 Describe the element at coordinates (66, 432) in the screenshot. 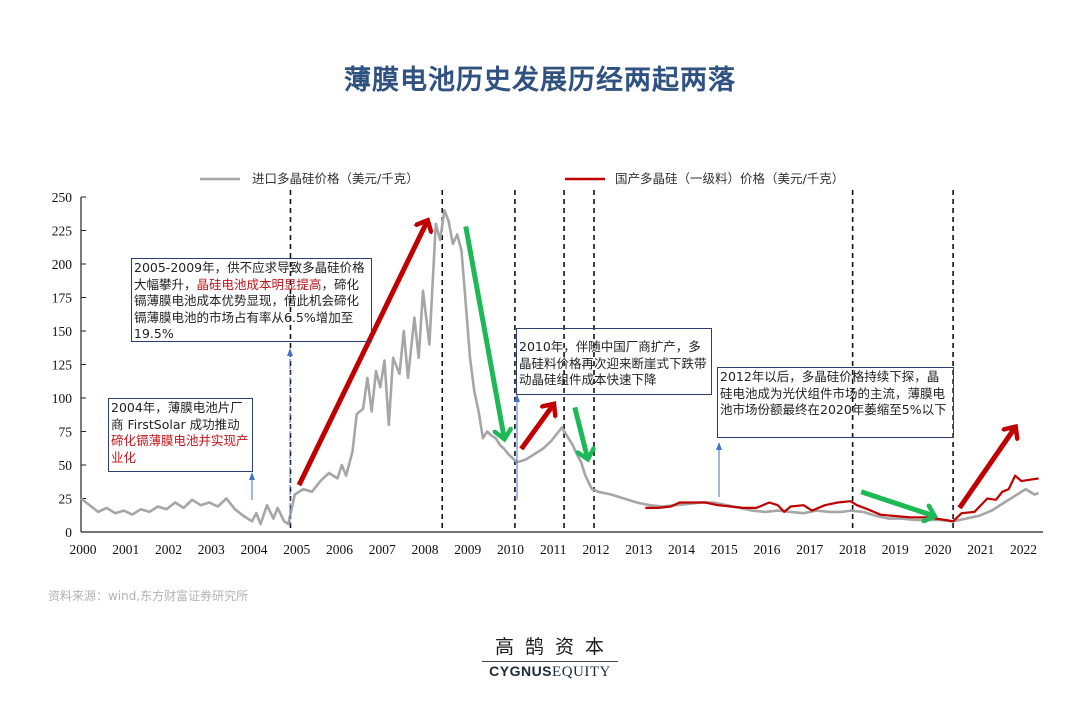

I see `y-tick-label: 75` at that location.